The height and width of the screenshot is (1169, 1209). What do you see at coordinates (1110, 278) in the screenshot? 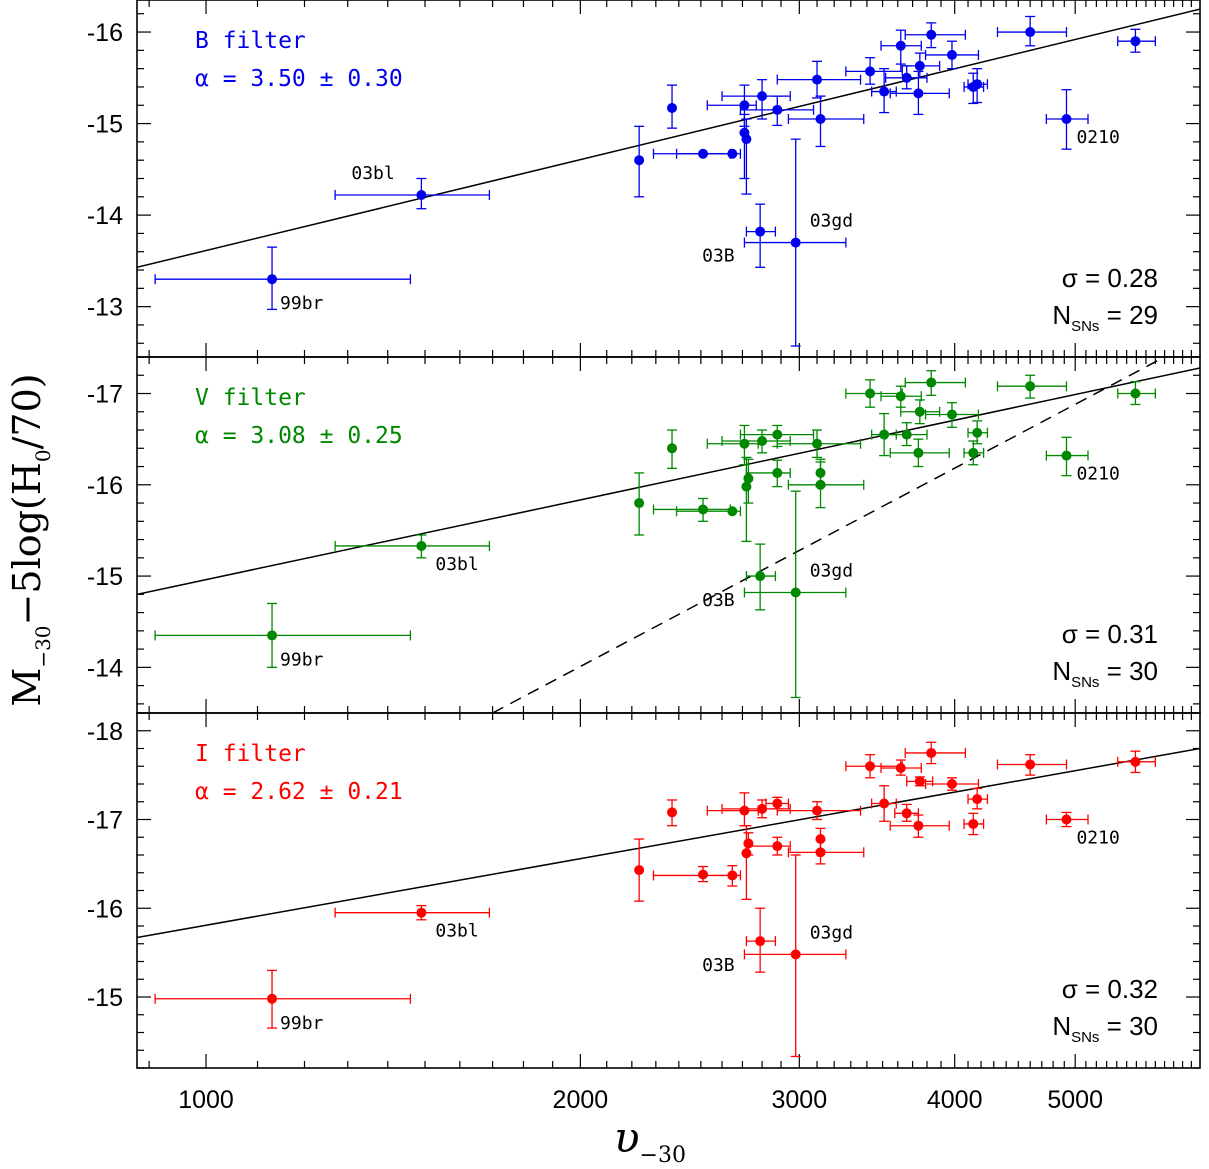
I see `sigma-label: σ = 0.28` at bounding box center [1110, 278].